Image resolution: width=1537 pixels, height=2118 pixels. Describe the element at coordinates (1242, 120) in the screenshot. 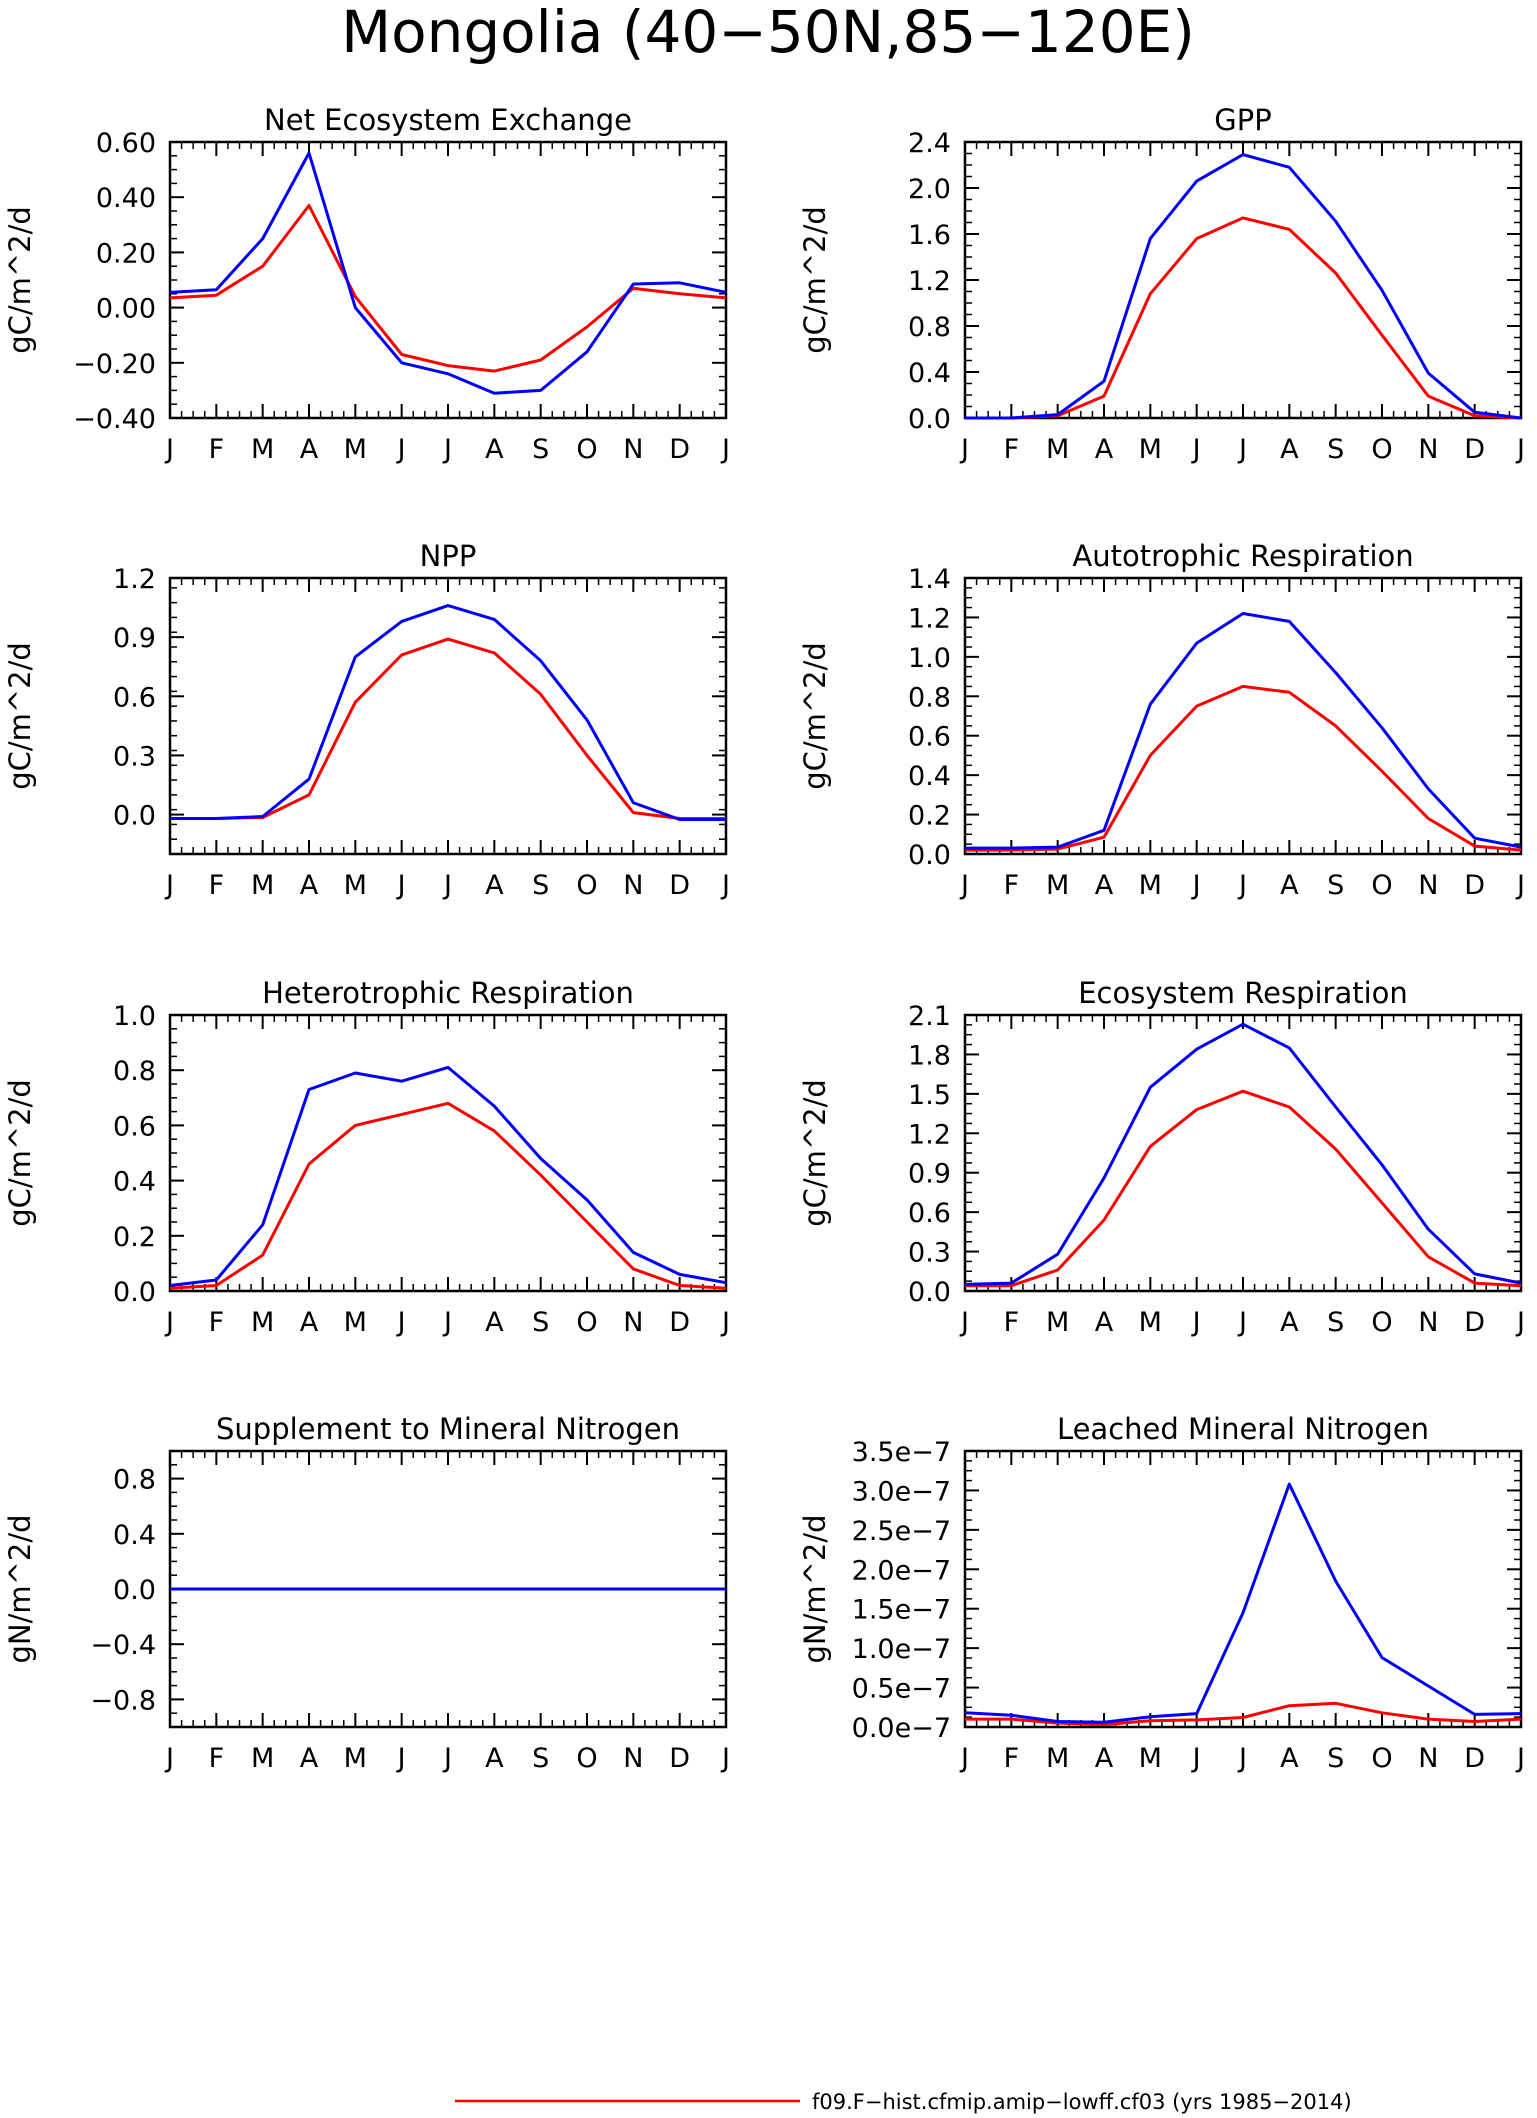

I see `panel-1-title: GPP` at that location.